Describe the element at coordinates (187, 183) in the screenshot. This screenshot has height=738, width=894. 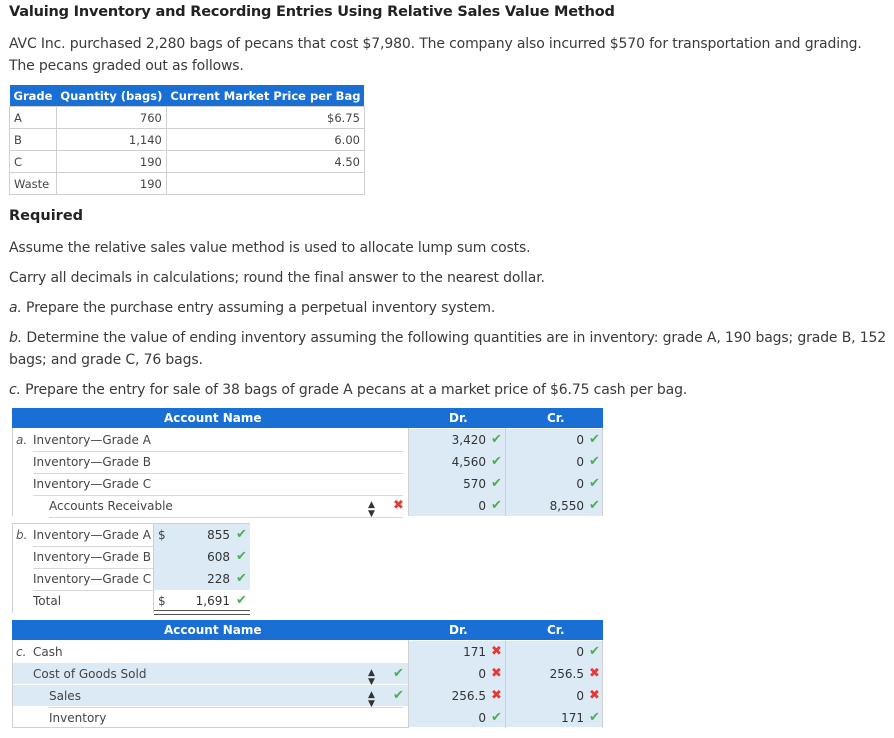
I see `table-row: Waste 190` at that location.